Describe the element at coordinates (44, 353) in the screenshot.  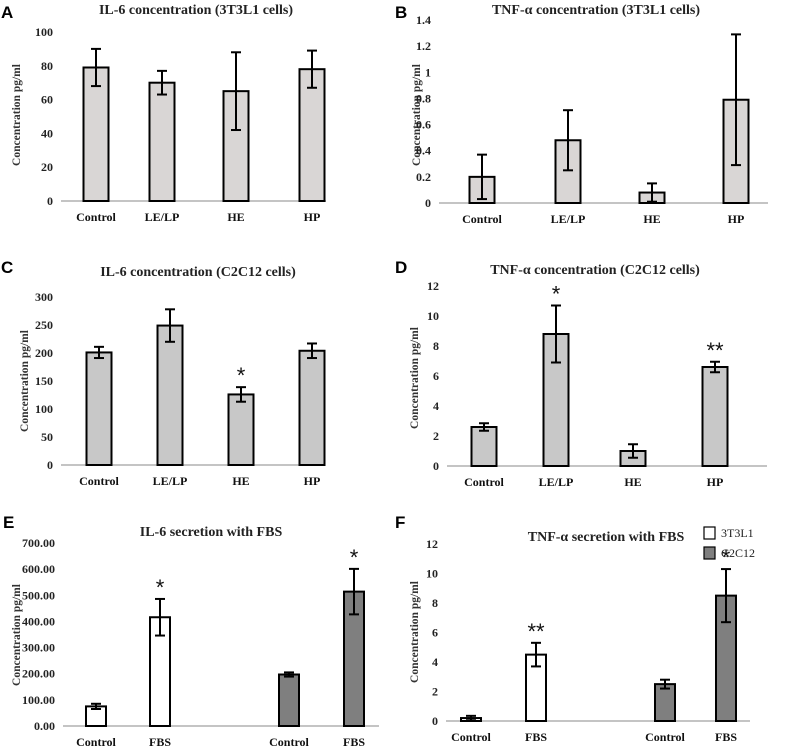
I see `y-tick-label: 200` at that location.